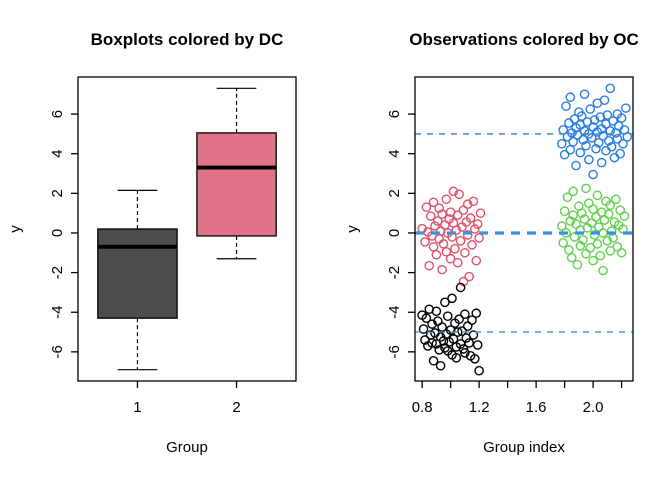 The width and height of the screenshot is (672, 480). What do you see at coordinates (394, 272) in the screenshot?
I see `y-tick-label: -2` at bounding box center [394, 272].